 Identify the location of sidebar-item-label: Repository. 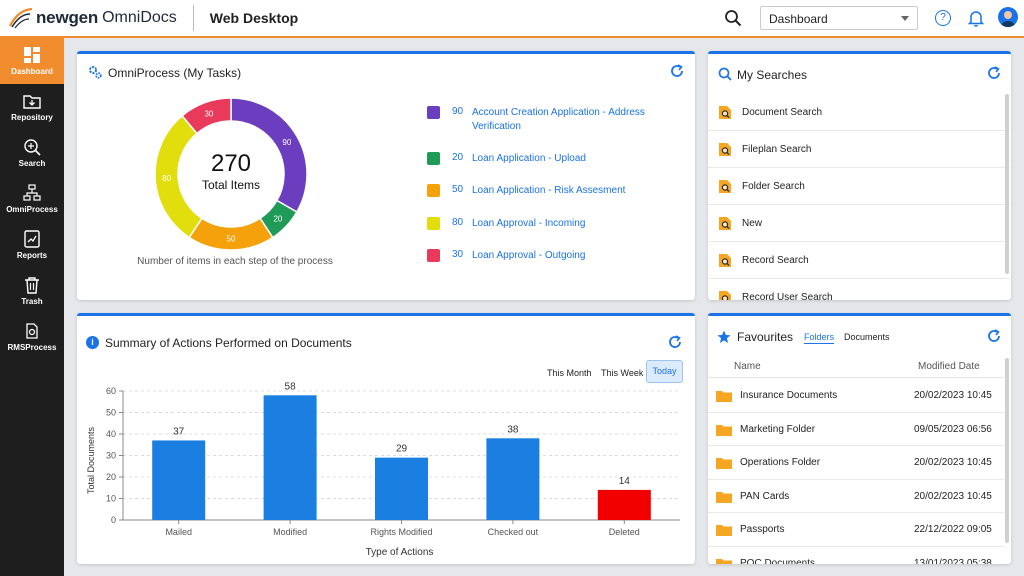
(32, 117).